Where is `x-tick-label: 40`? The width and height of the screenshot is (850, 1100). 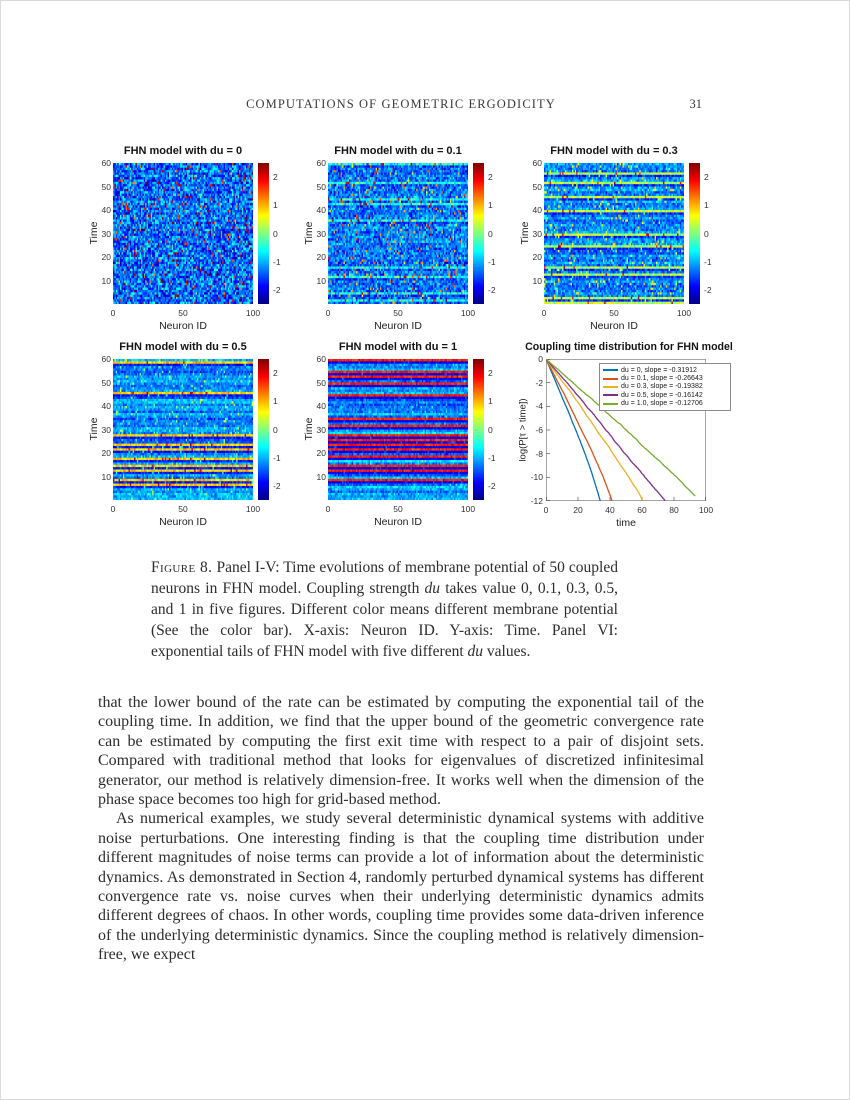
x-tick-label: 40 is located at coordinates (610, 510).